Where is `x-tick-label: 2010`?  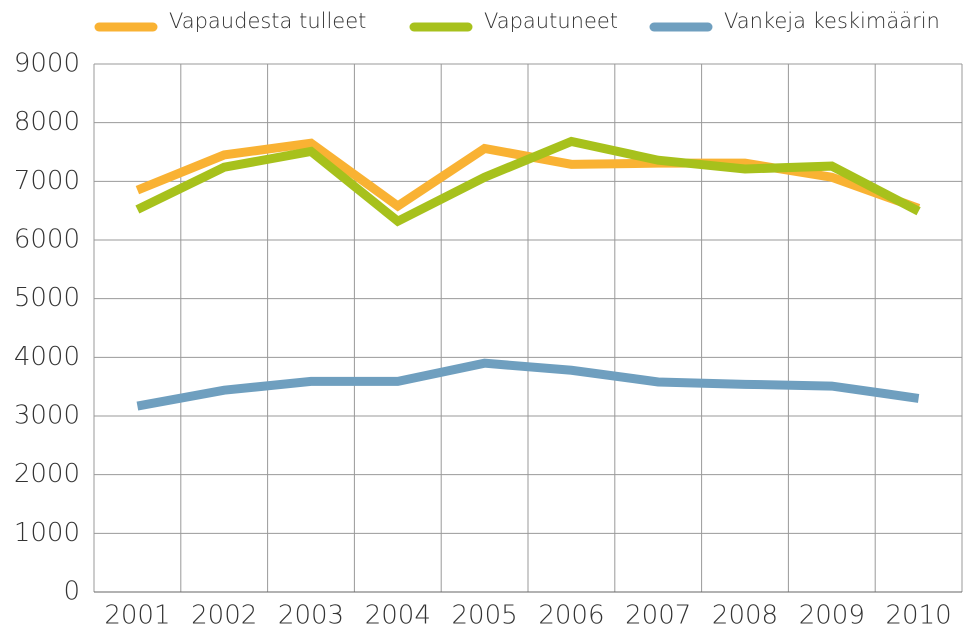 x-tick-label: 2010 is located at coordinates (919, 616).